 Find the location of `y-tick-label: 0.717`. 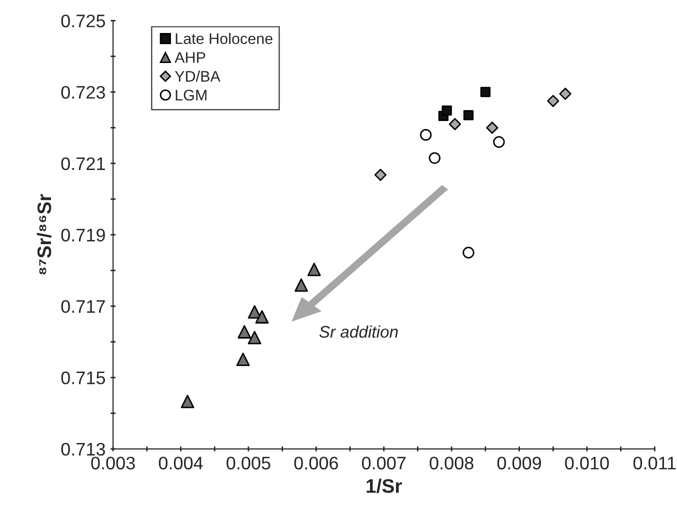

y-tick-label: 0.717 is located at coordinates (83, 306).